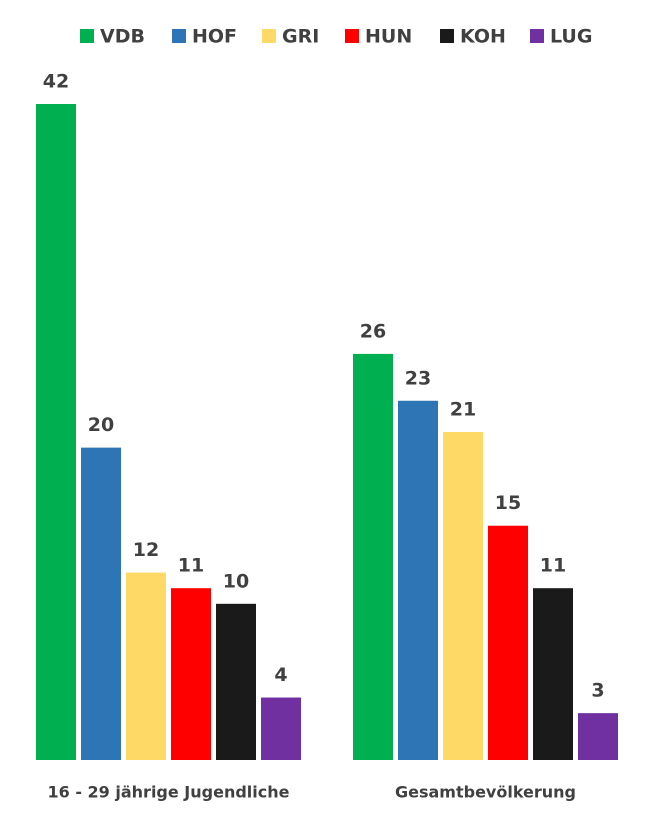  Describe the element at coordinates (463, 410) in the screenshot. I see `value-label: 21` at that location.